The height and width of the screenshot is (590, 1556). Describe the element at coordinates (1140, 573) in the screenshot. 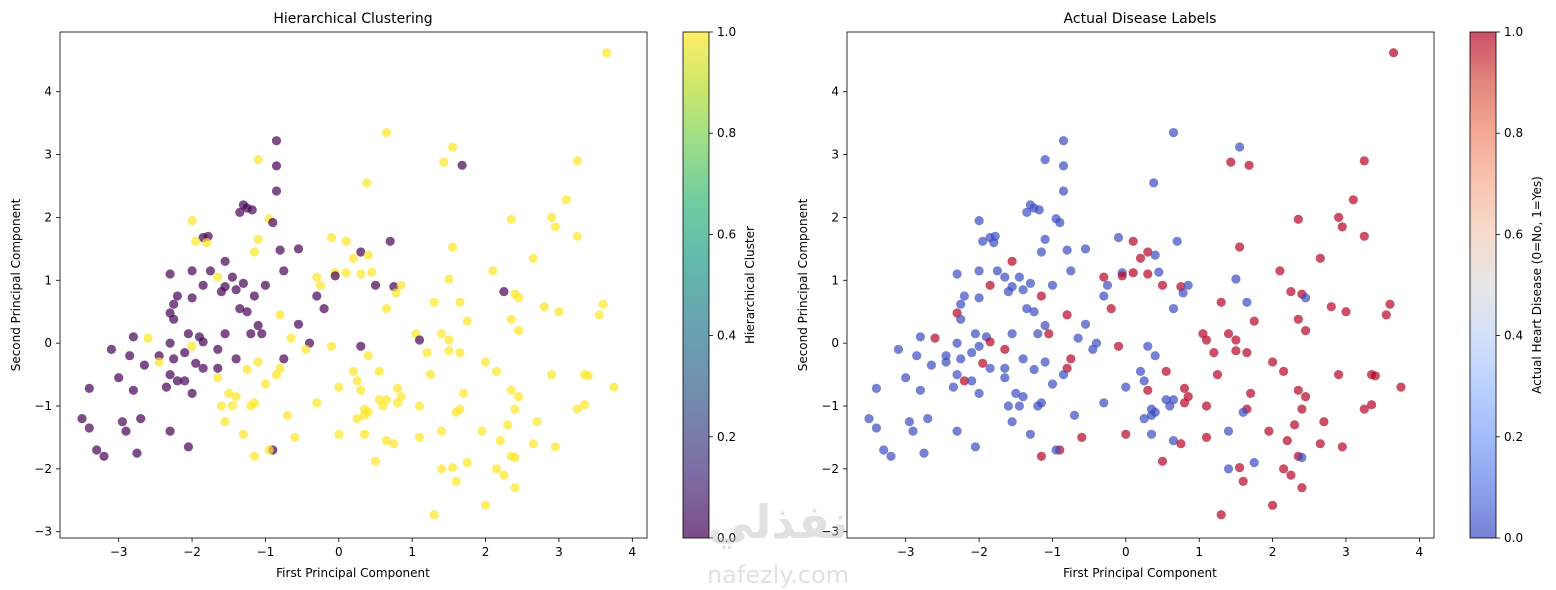

I see `x-axis-label: First Principal Component` at that location.